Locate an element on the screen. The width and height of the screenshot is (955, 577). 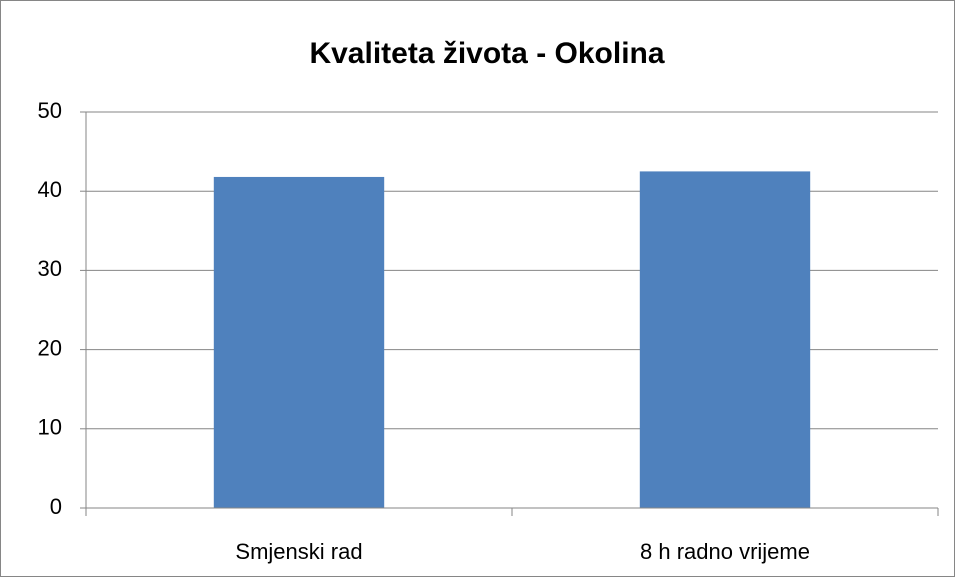
x-tick-label: Smjenski rad is located at coordinates (298, 551).